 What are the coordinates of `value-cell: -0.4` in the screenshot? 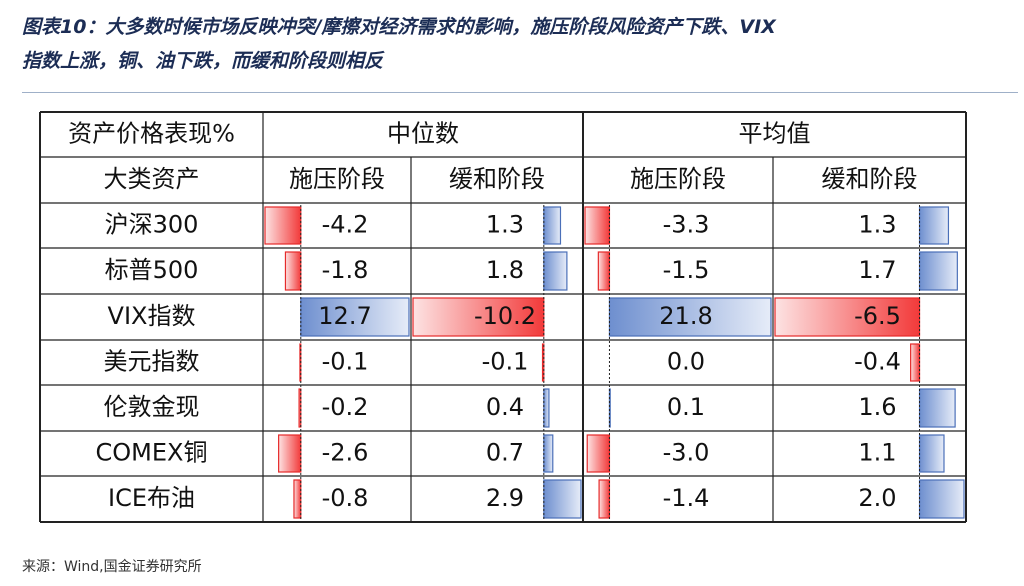 It's located at (877, 362).